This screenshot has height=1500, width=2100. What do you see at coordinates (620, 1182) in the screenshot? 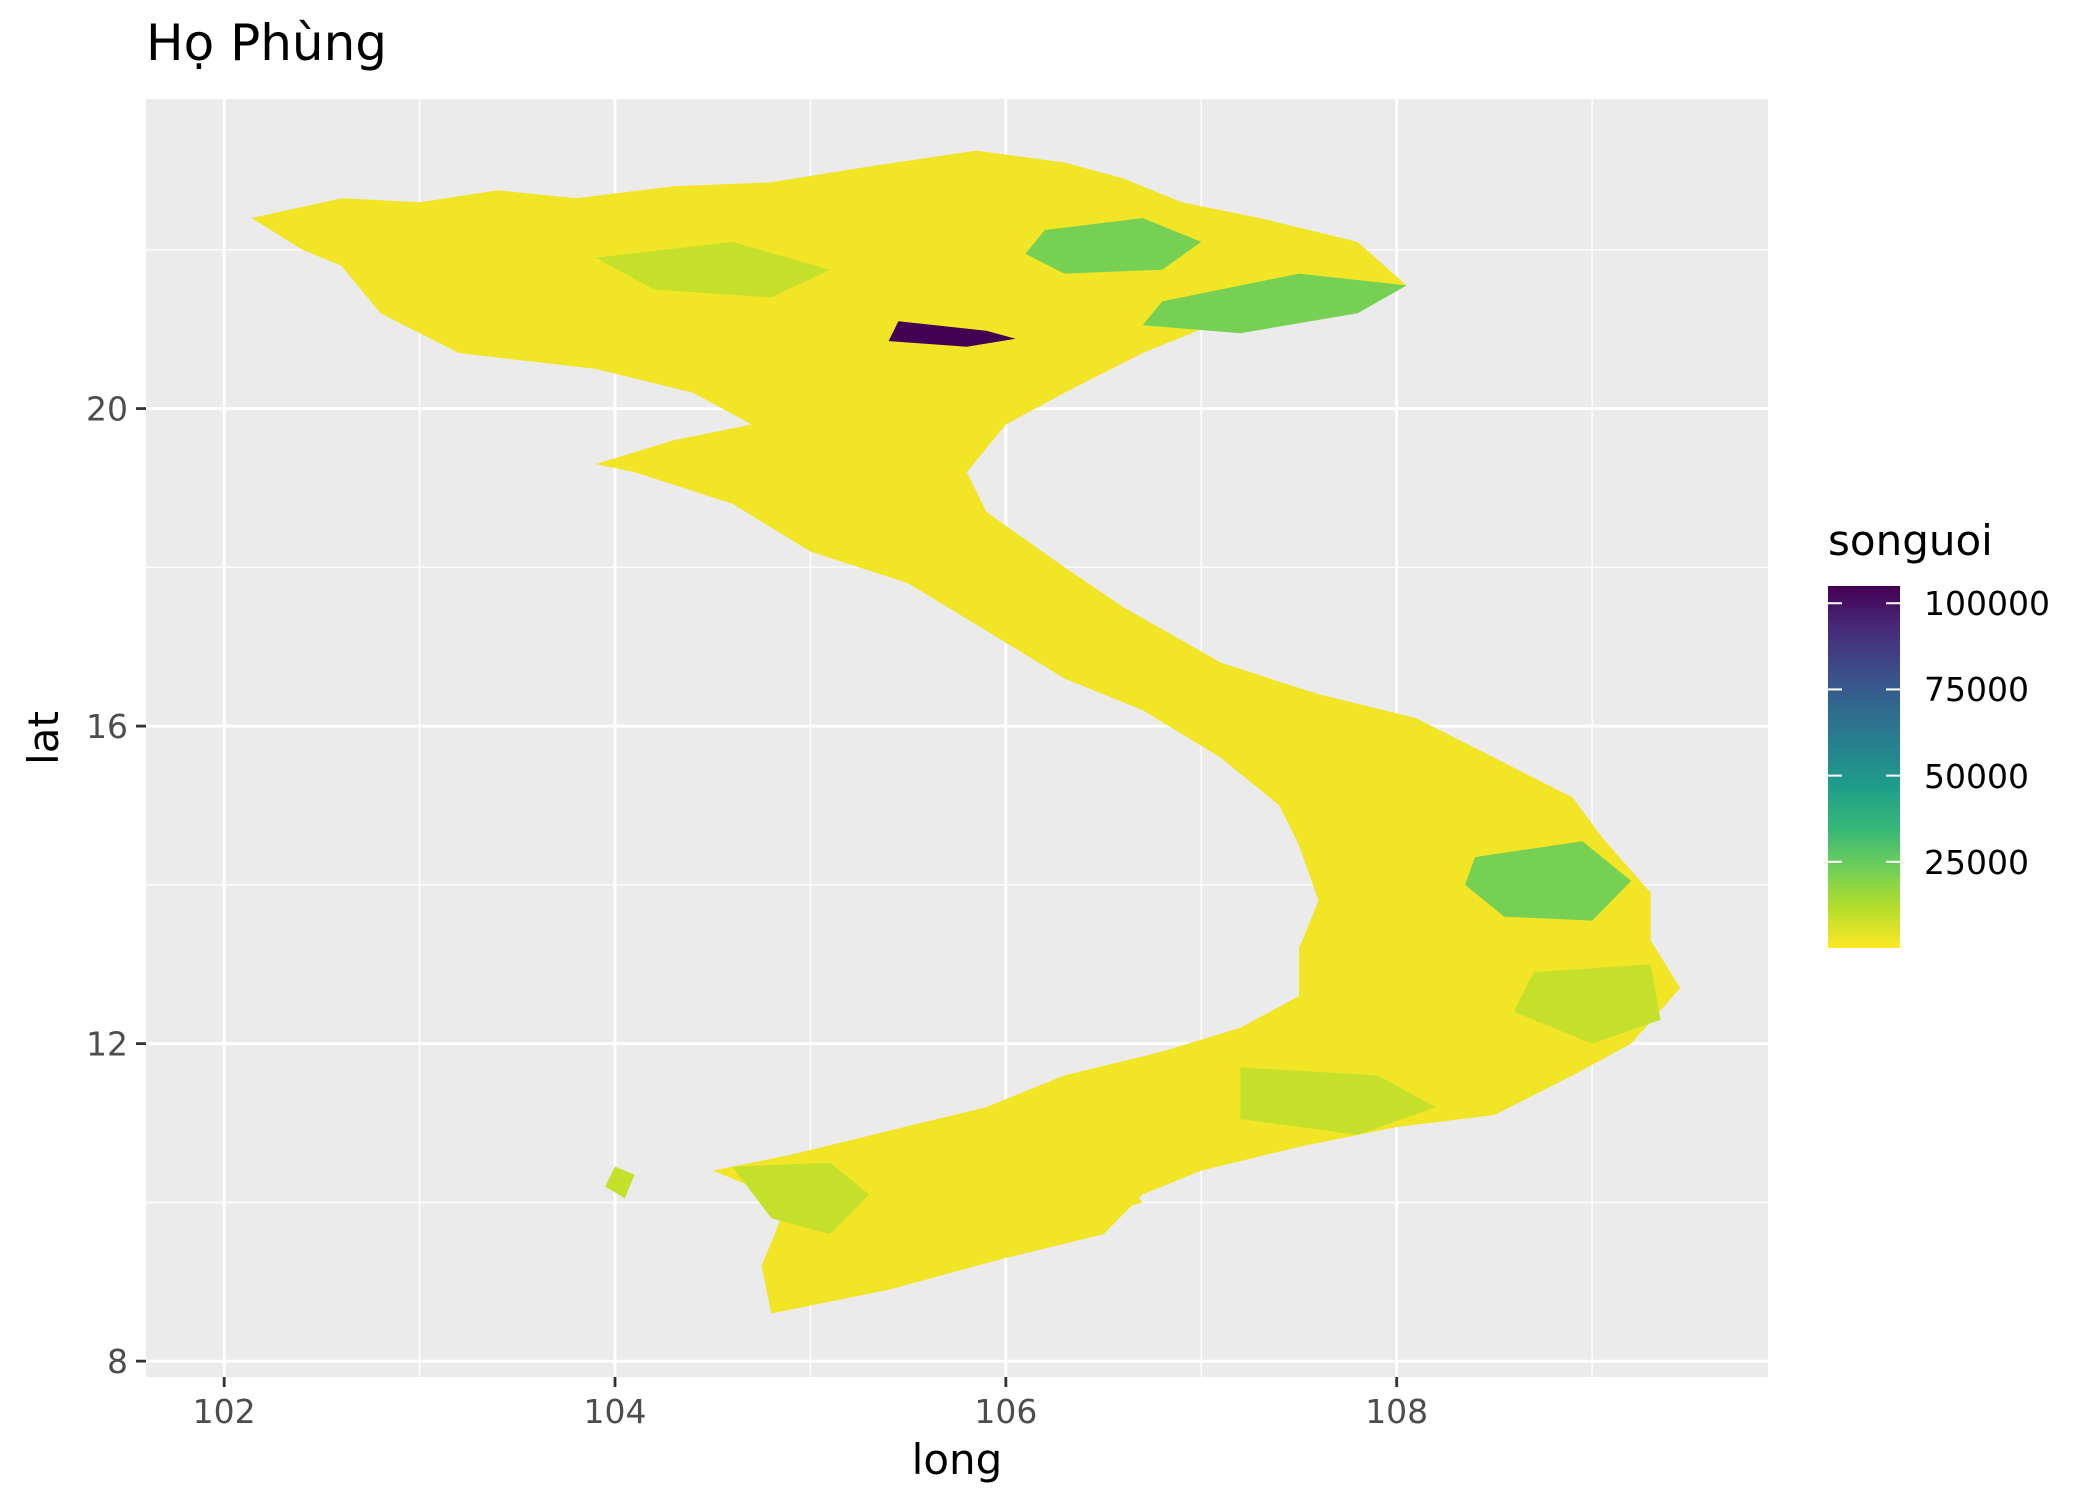
I see `island-phu-quoc` at bounding box center [620, 1182].